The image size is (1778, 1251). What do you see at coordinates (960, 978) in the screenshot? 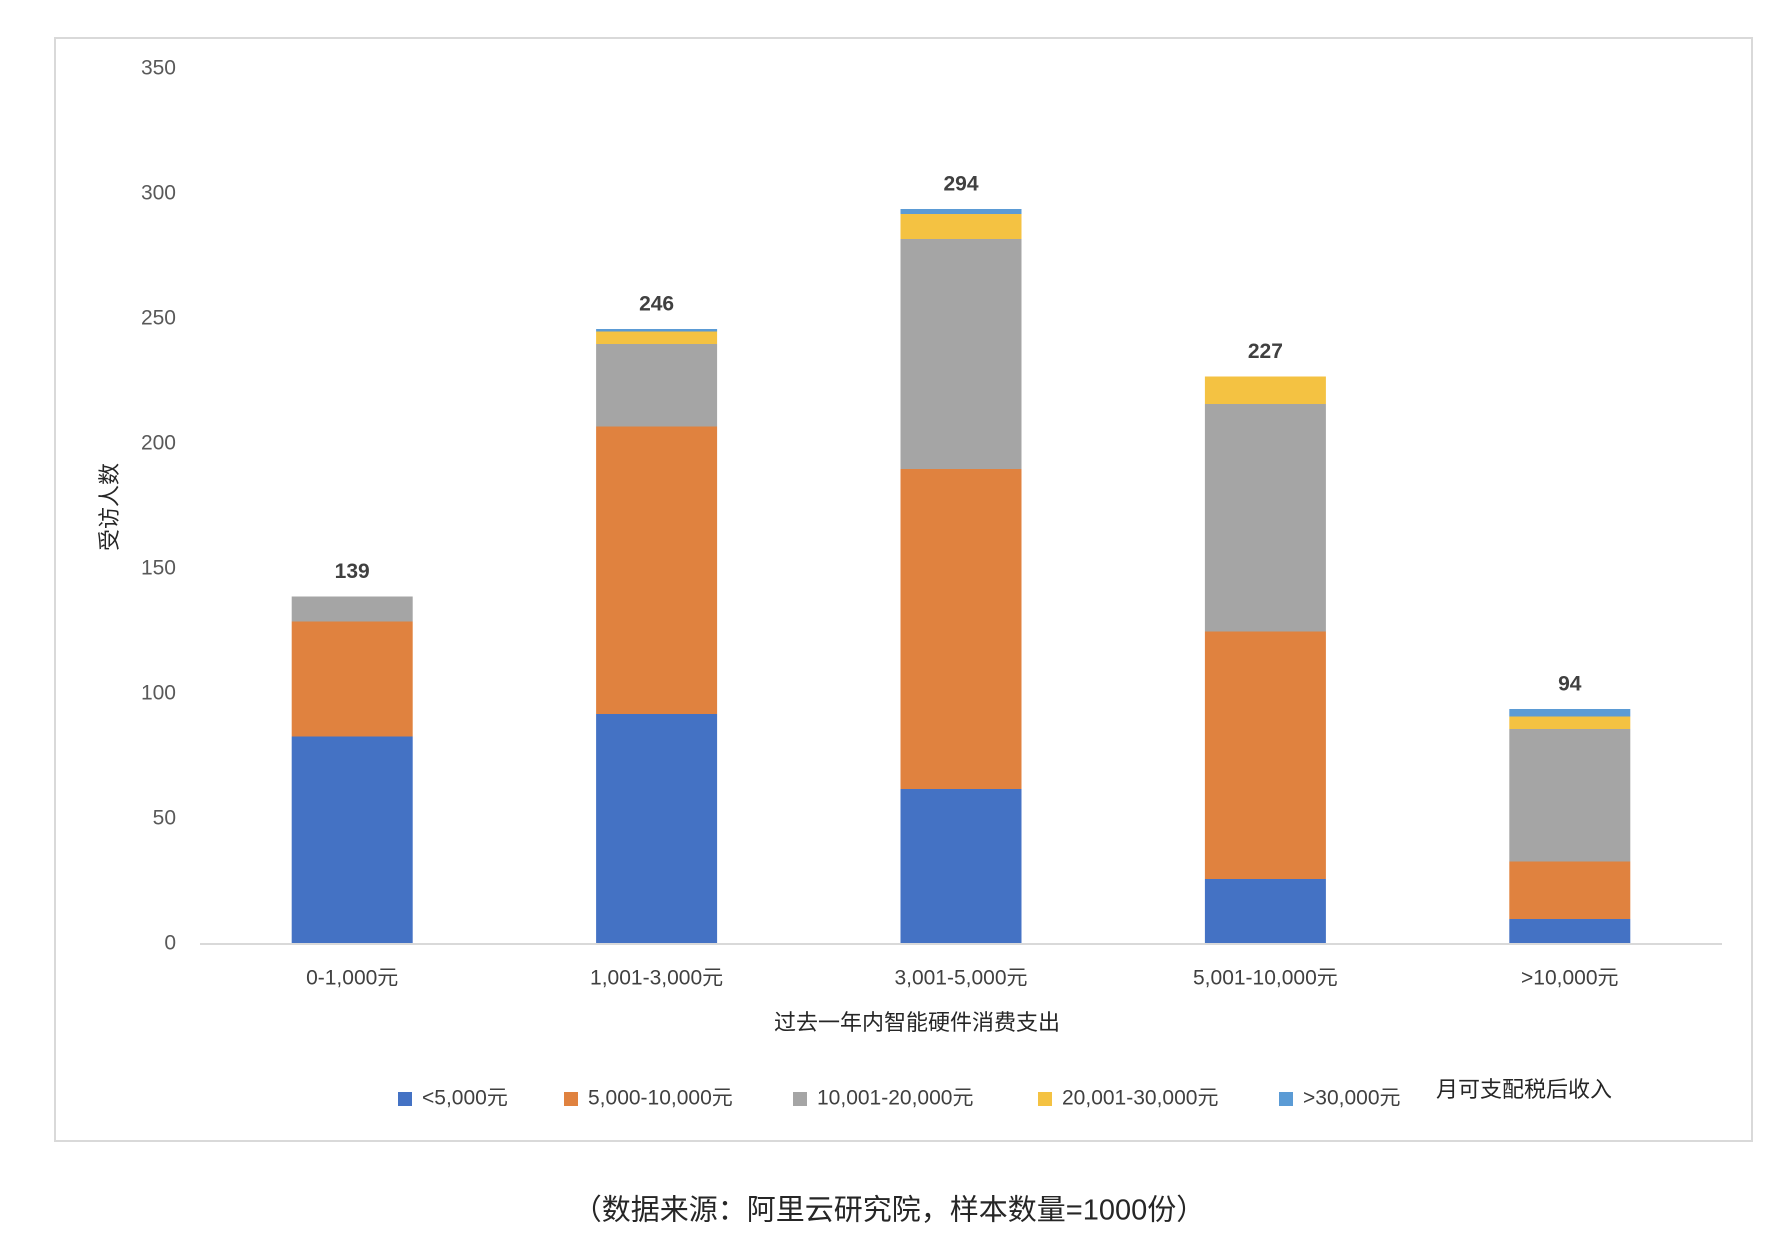
I see `x-tick-label: 3,001-5,000元` at bounding box center [960, 978].